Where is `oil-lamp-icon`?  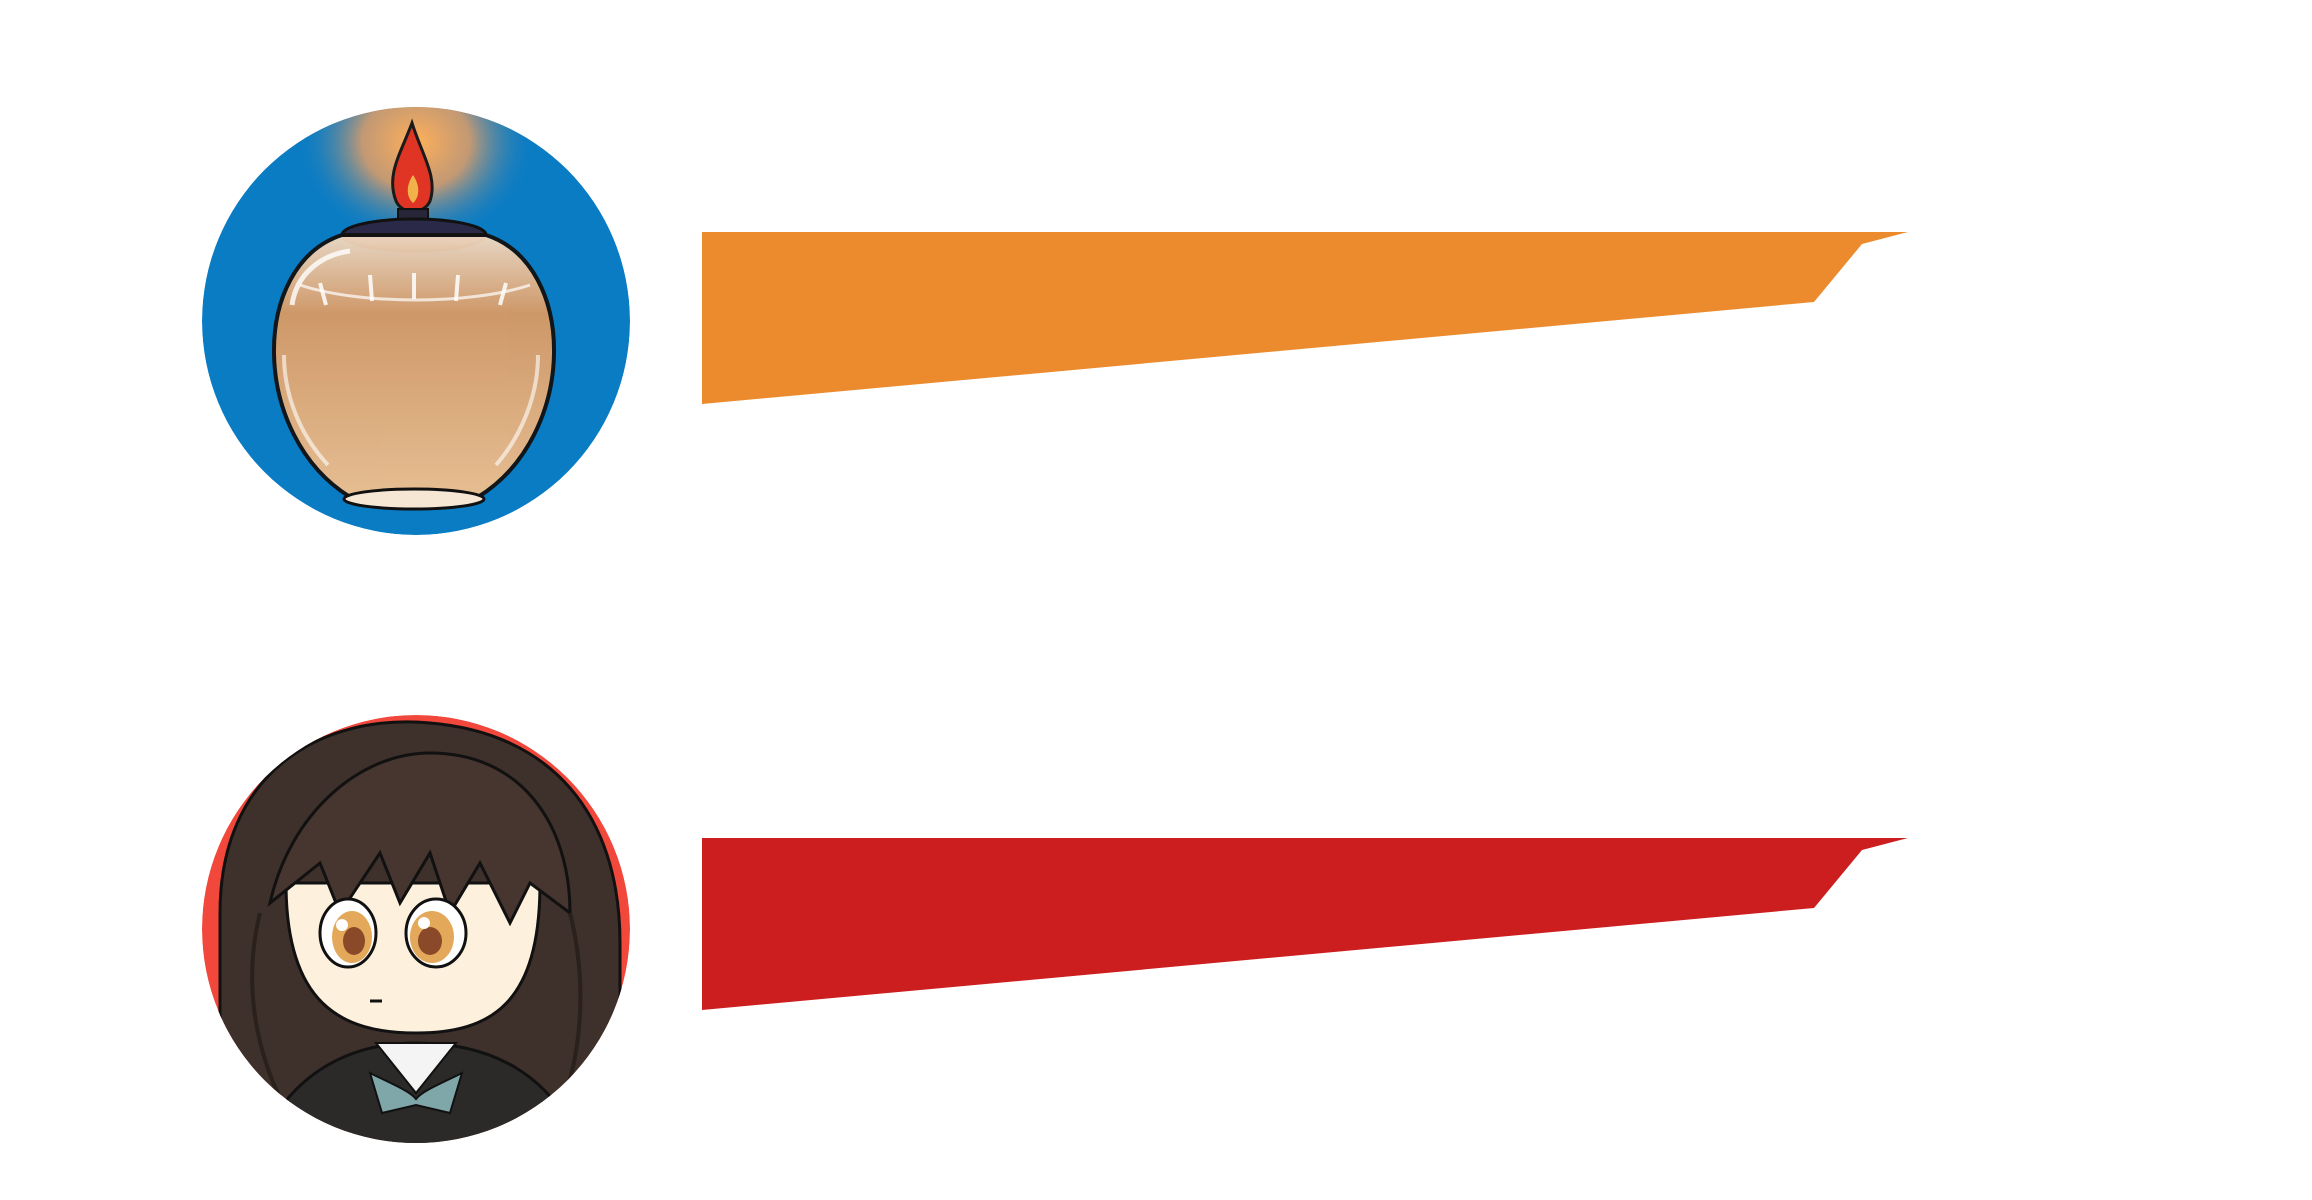
oil-lamp-icon is located at coordinates (416, 321).